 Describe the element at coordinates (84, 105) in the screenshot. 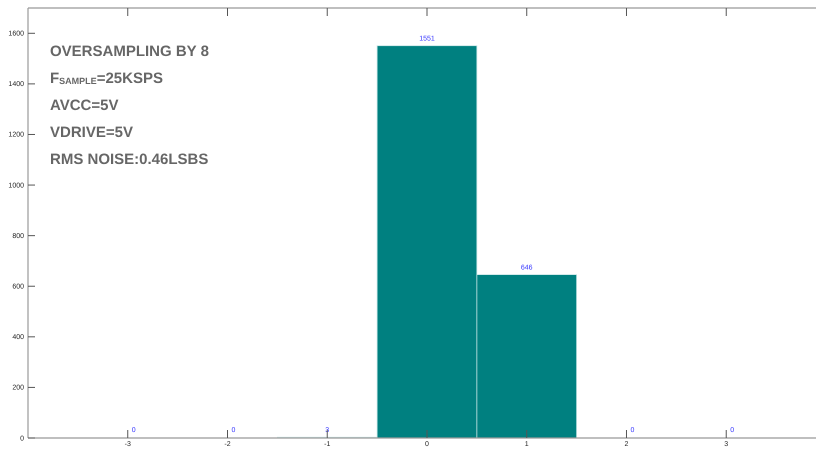

I see `annotation: AVCC=5V` at that location.